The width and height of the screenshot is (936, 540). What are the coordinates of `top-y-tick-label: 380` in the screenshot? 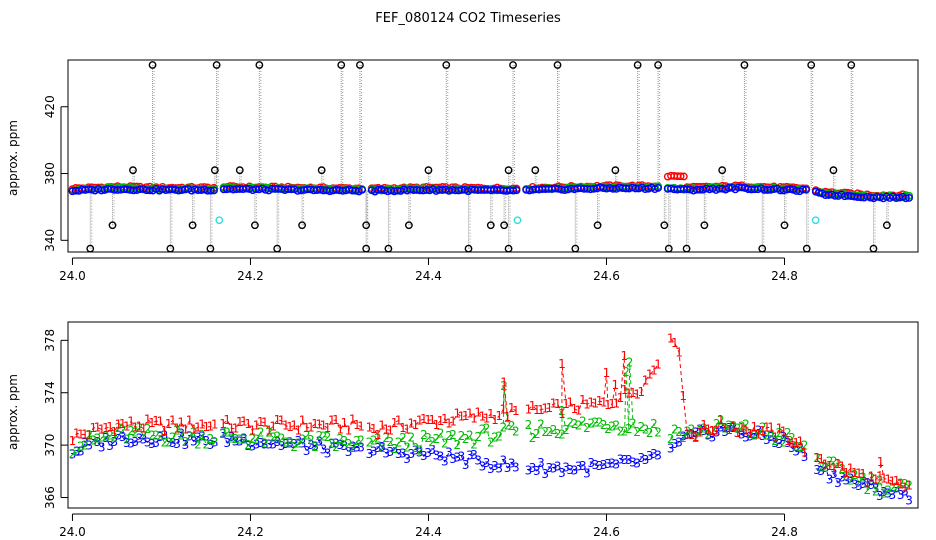 It's located at (50, 173).